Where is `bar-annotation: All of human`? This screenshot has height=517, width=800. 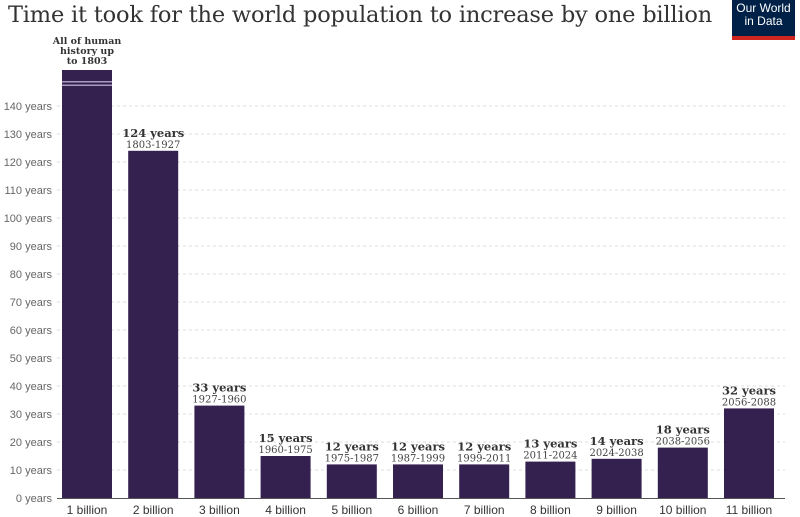 bar-annotation: All of human is located at coordinates (87, 41).